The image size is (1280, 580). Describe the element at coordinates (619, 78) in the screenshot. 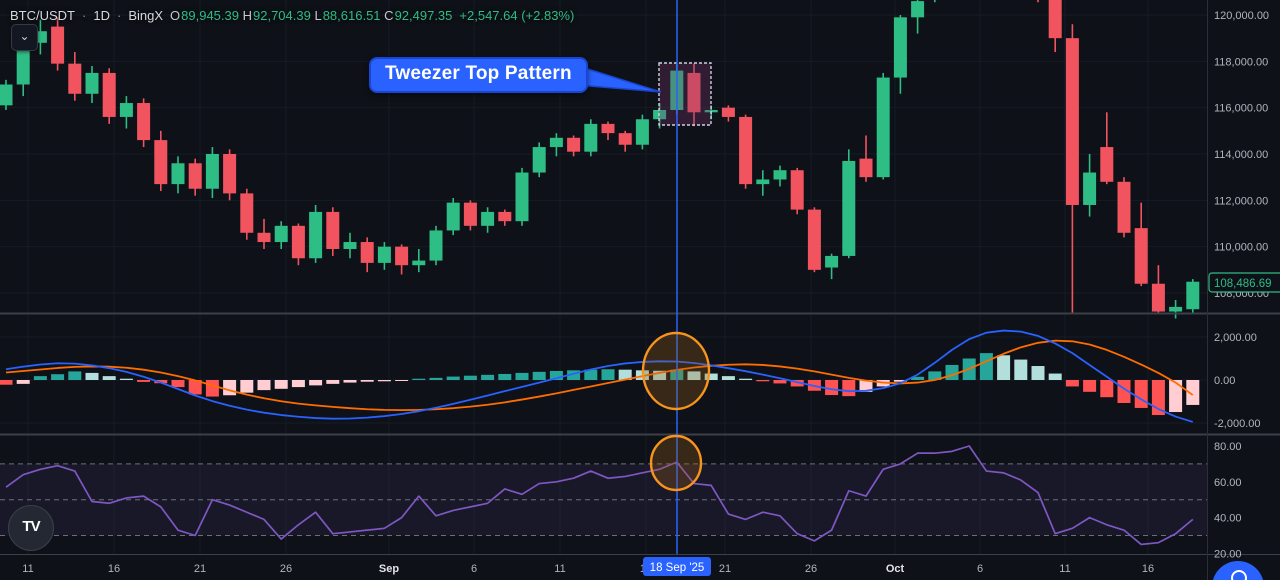

I see `annotation-pointer` at that location.